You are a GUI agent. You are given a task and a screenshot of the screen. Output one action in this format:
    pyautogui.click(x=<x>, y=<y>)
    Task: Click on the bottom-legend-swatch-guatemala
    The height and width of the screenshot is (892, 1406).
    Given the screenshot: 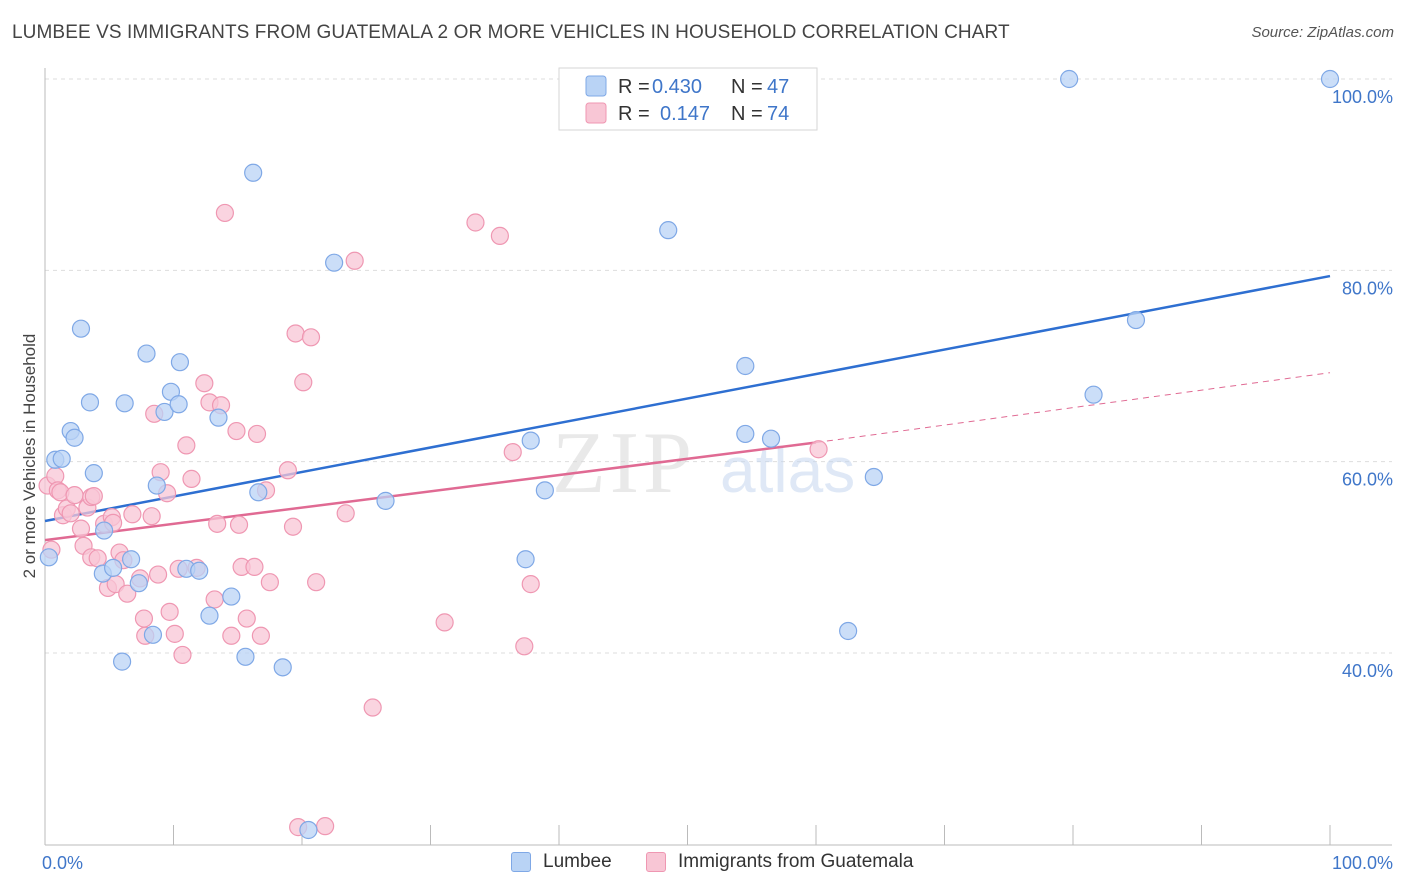 What is the action you would take?
    pyautogui.click(x=656, y=862)
    